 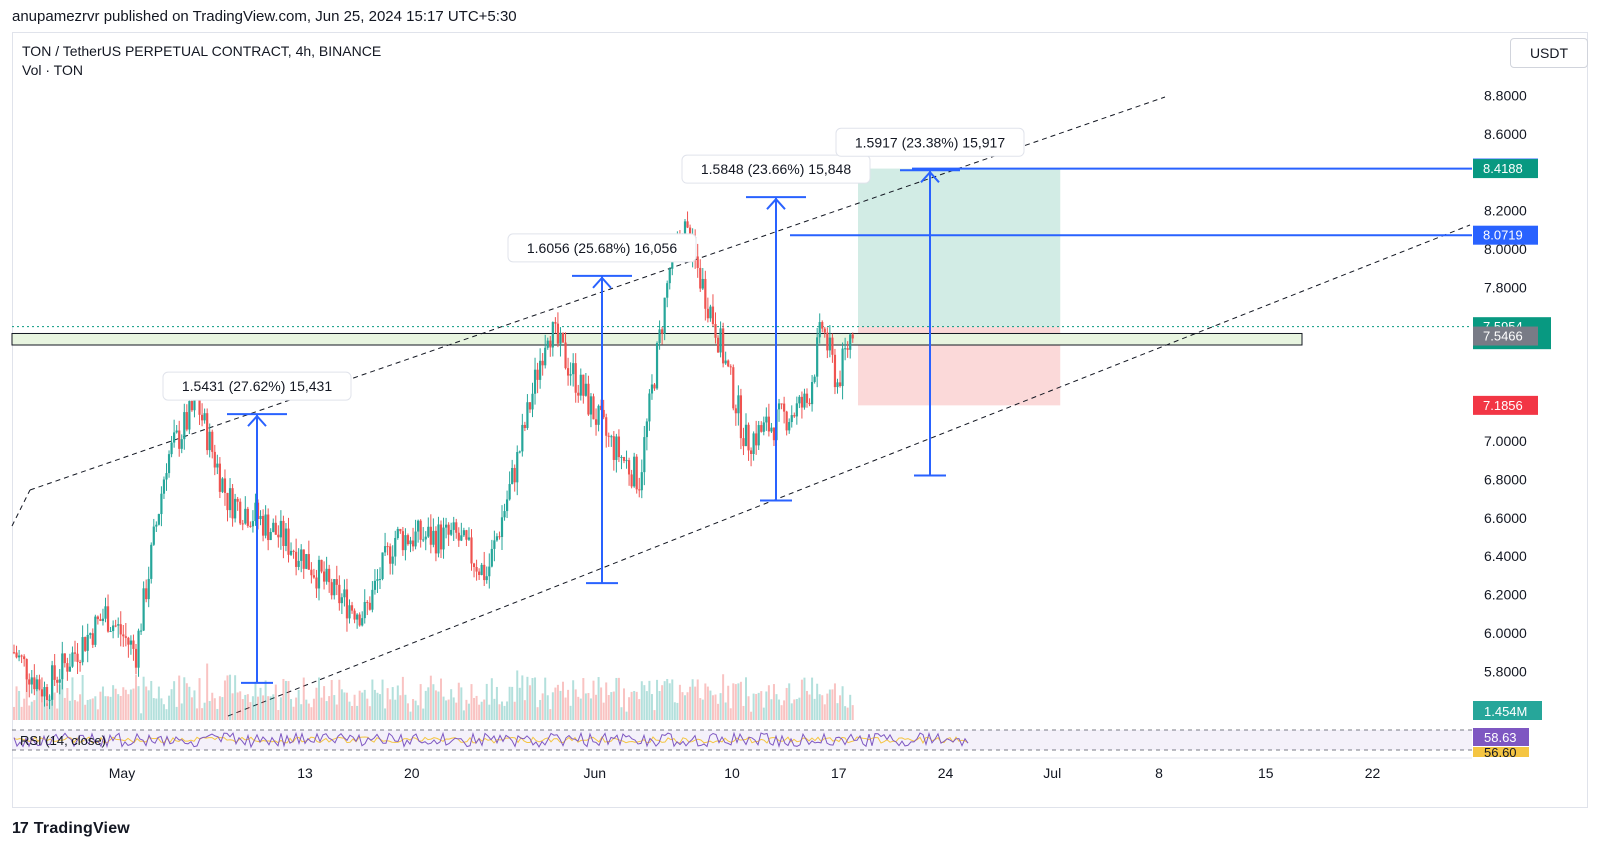 I want to click on volume-legend: Vol · TON, so click(x=52, y=70).